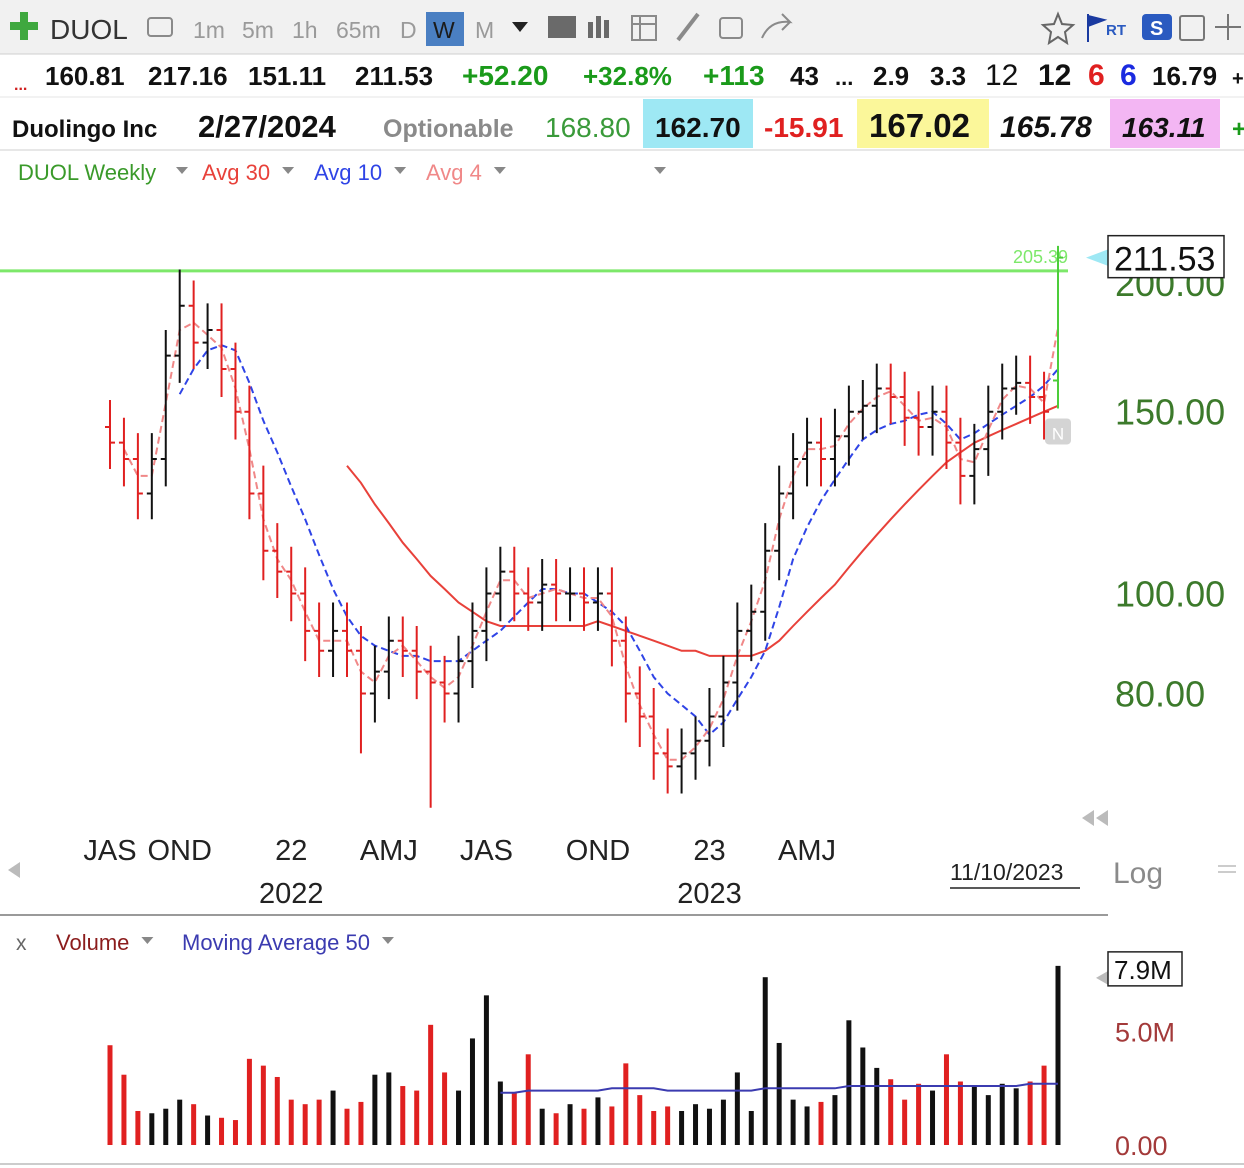  I want to click on legend-entry: Avg 10, so click(348, 172).